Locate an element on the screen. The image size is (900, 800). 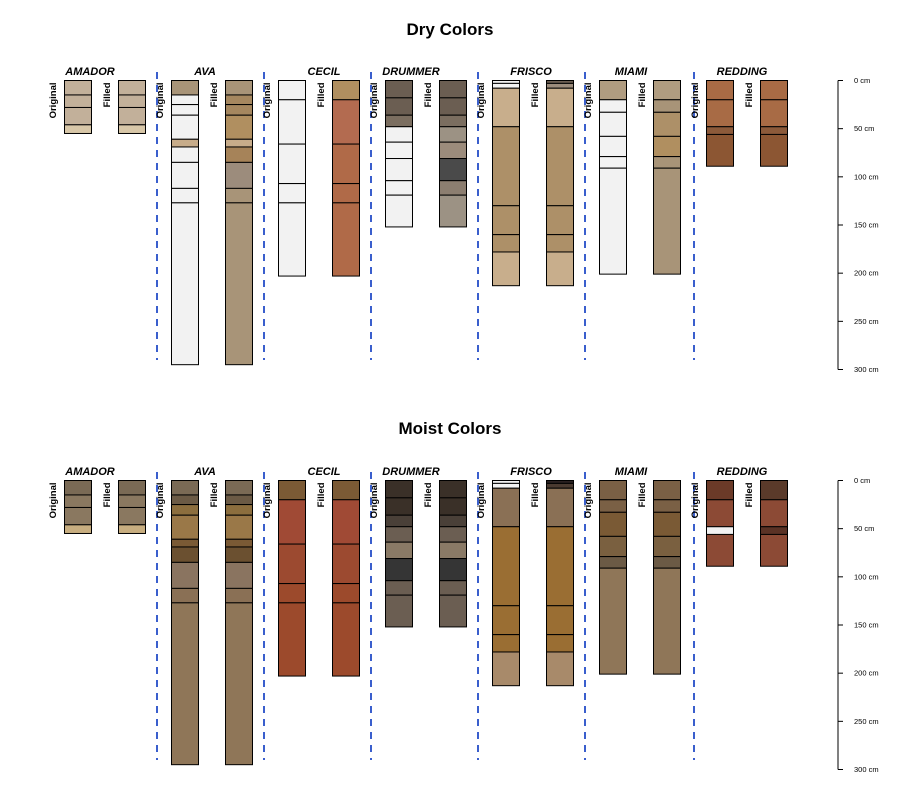
profile-ava: AVA Original Filled is located at coordinates (204, 616).